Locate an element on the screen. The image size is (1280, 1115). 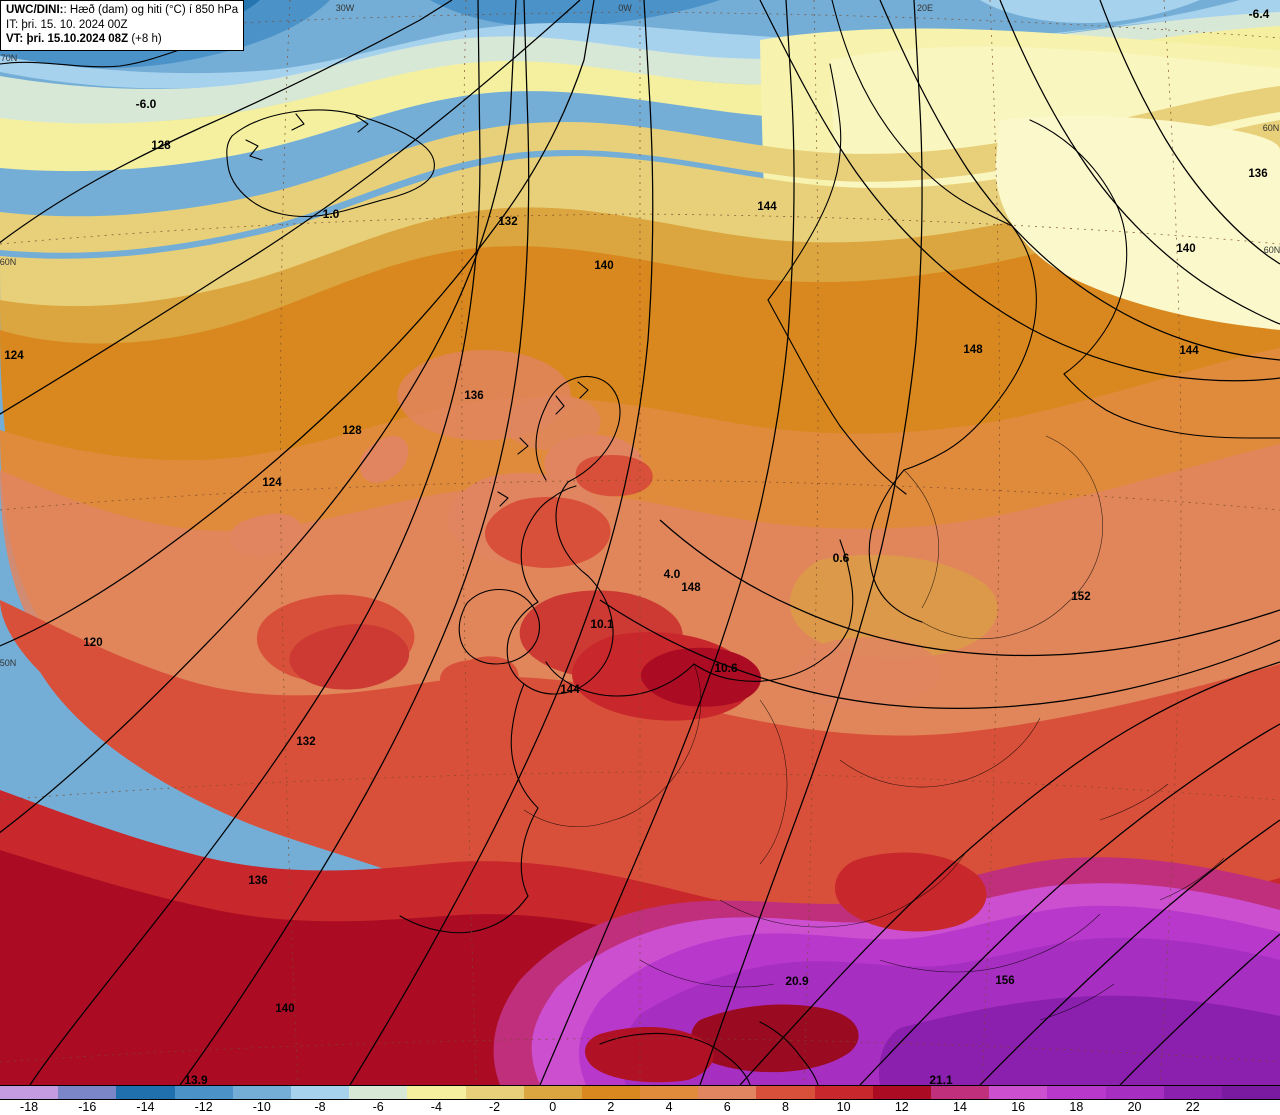
temperature-value-label: 13.9 is located at coordinates (196, 1079).